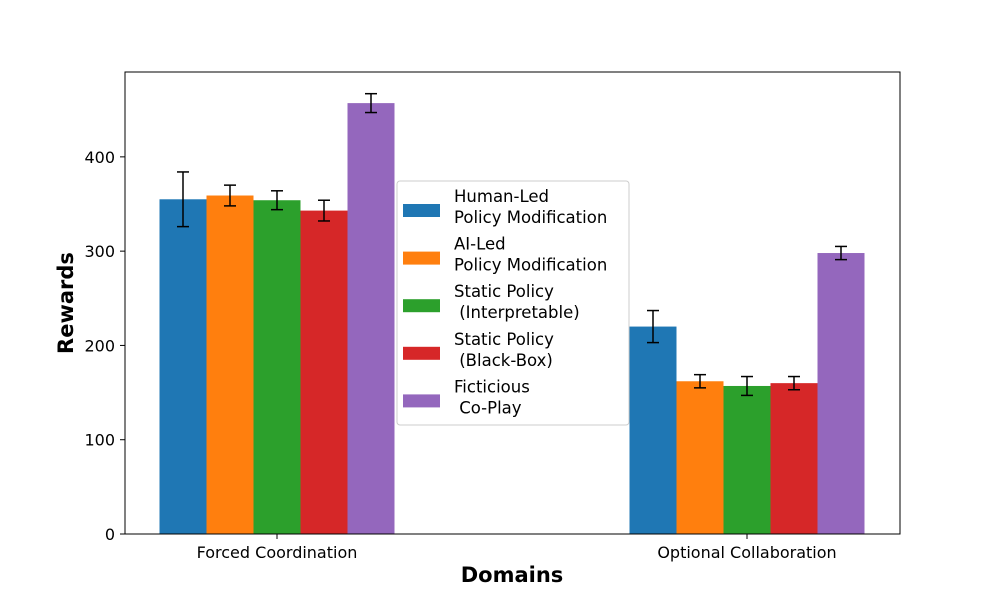 The width and height of the screenshot is (1000, 600). Describe the element at coordinates (530, 207) in the screenshot. I see `legend-label: Human-Led Policy Modification` at that location.